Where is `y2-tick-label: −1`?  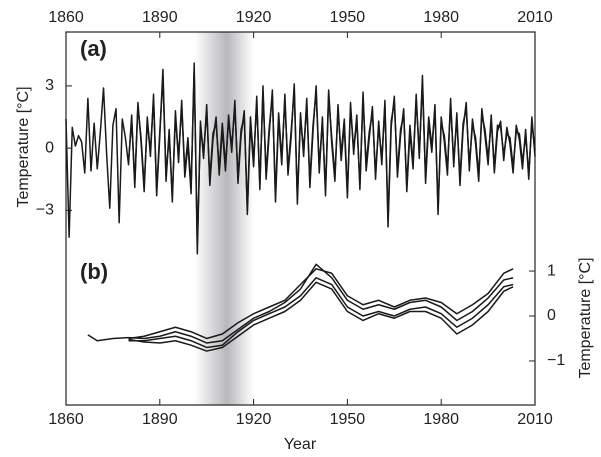
y2-tick-label: −1 is located at coordinates (556, 360).